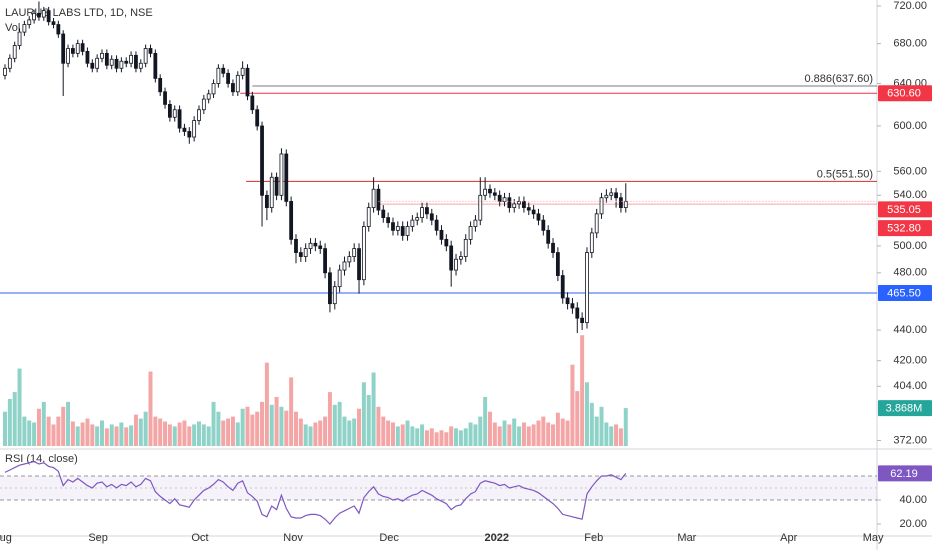 The image size is (932, 550). I want to click on x-tick-label: Apr, so click(788, 538).